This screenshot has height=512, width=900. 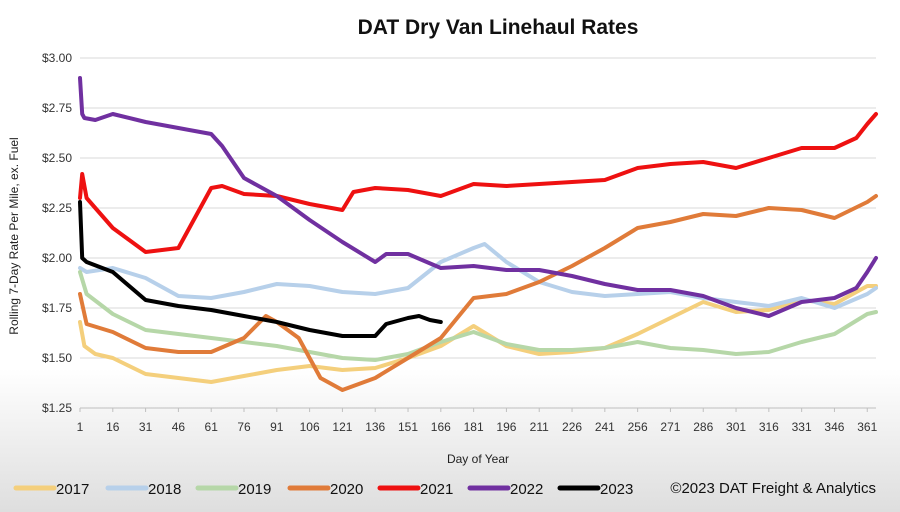 What do you see at coordinates (143, 489) in the screenshot?
I see `legend-item-2018: 2018` at bounding box center [143, 489].